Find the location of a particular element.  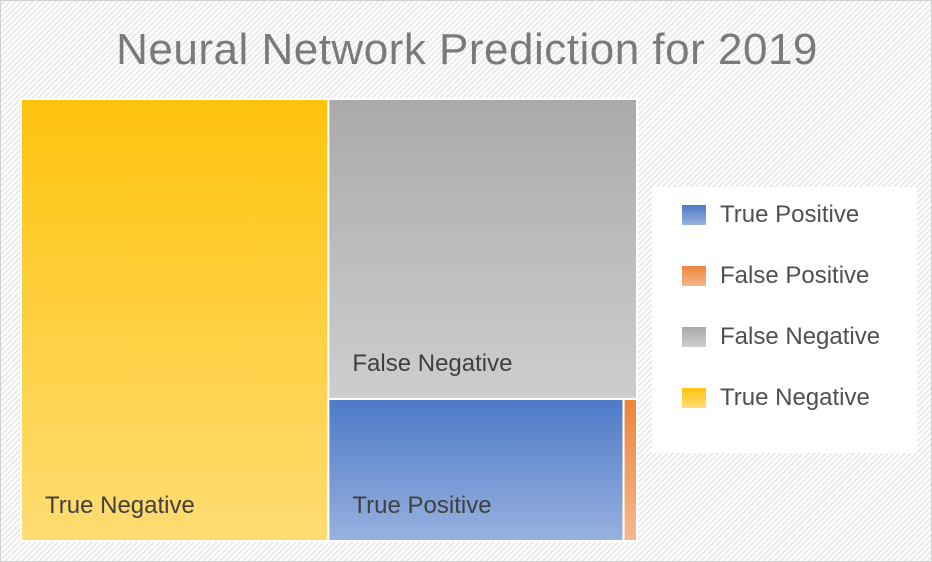

legend-label-false-negative: False Negative is located at coordinates (800, 336).